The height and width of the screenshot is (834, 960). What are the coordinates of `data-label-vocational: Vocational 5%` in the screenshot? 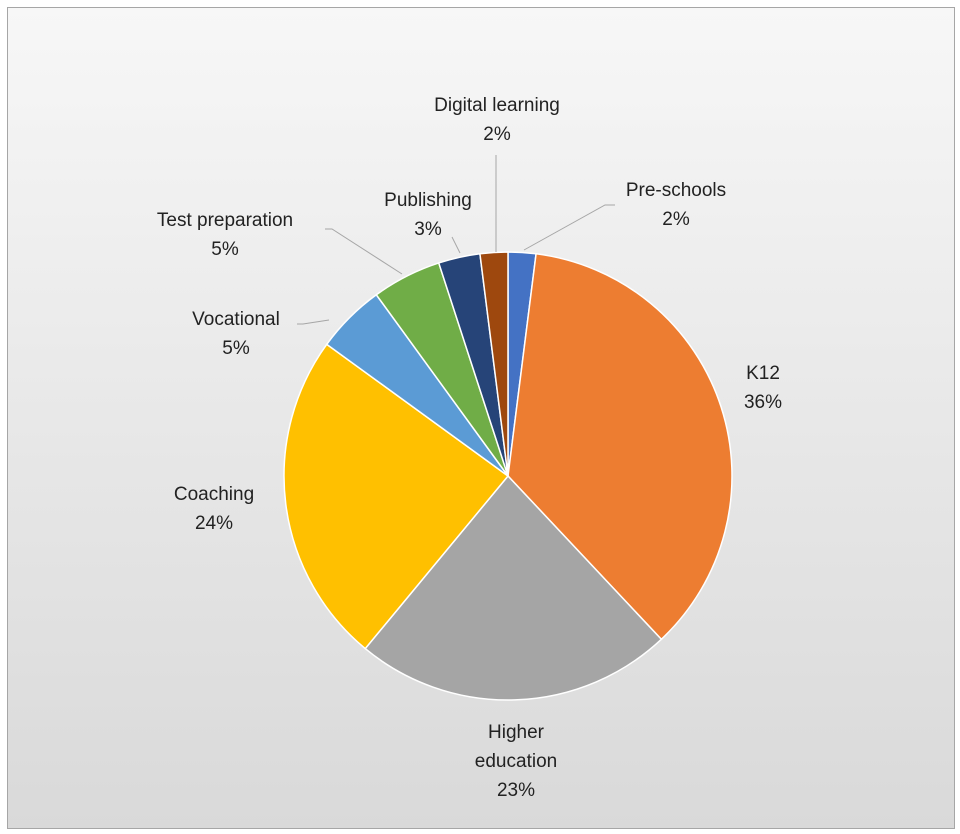 It's located at (236, 334).